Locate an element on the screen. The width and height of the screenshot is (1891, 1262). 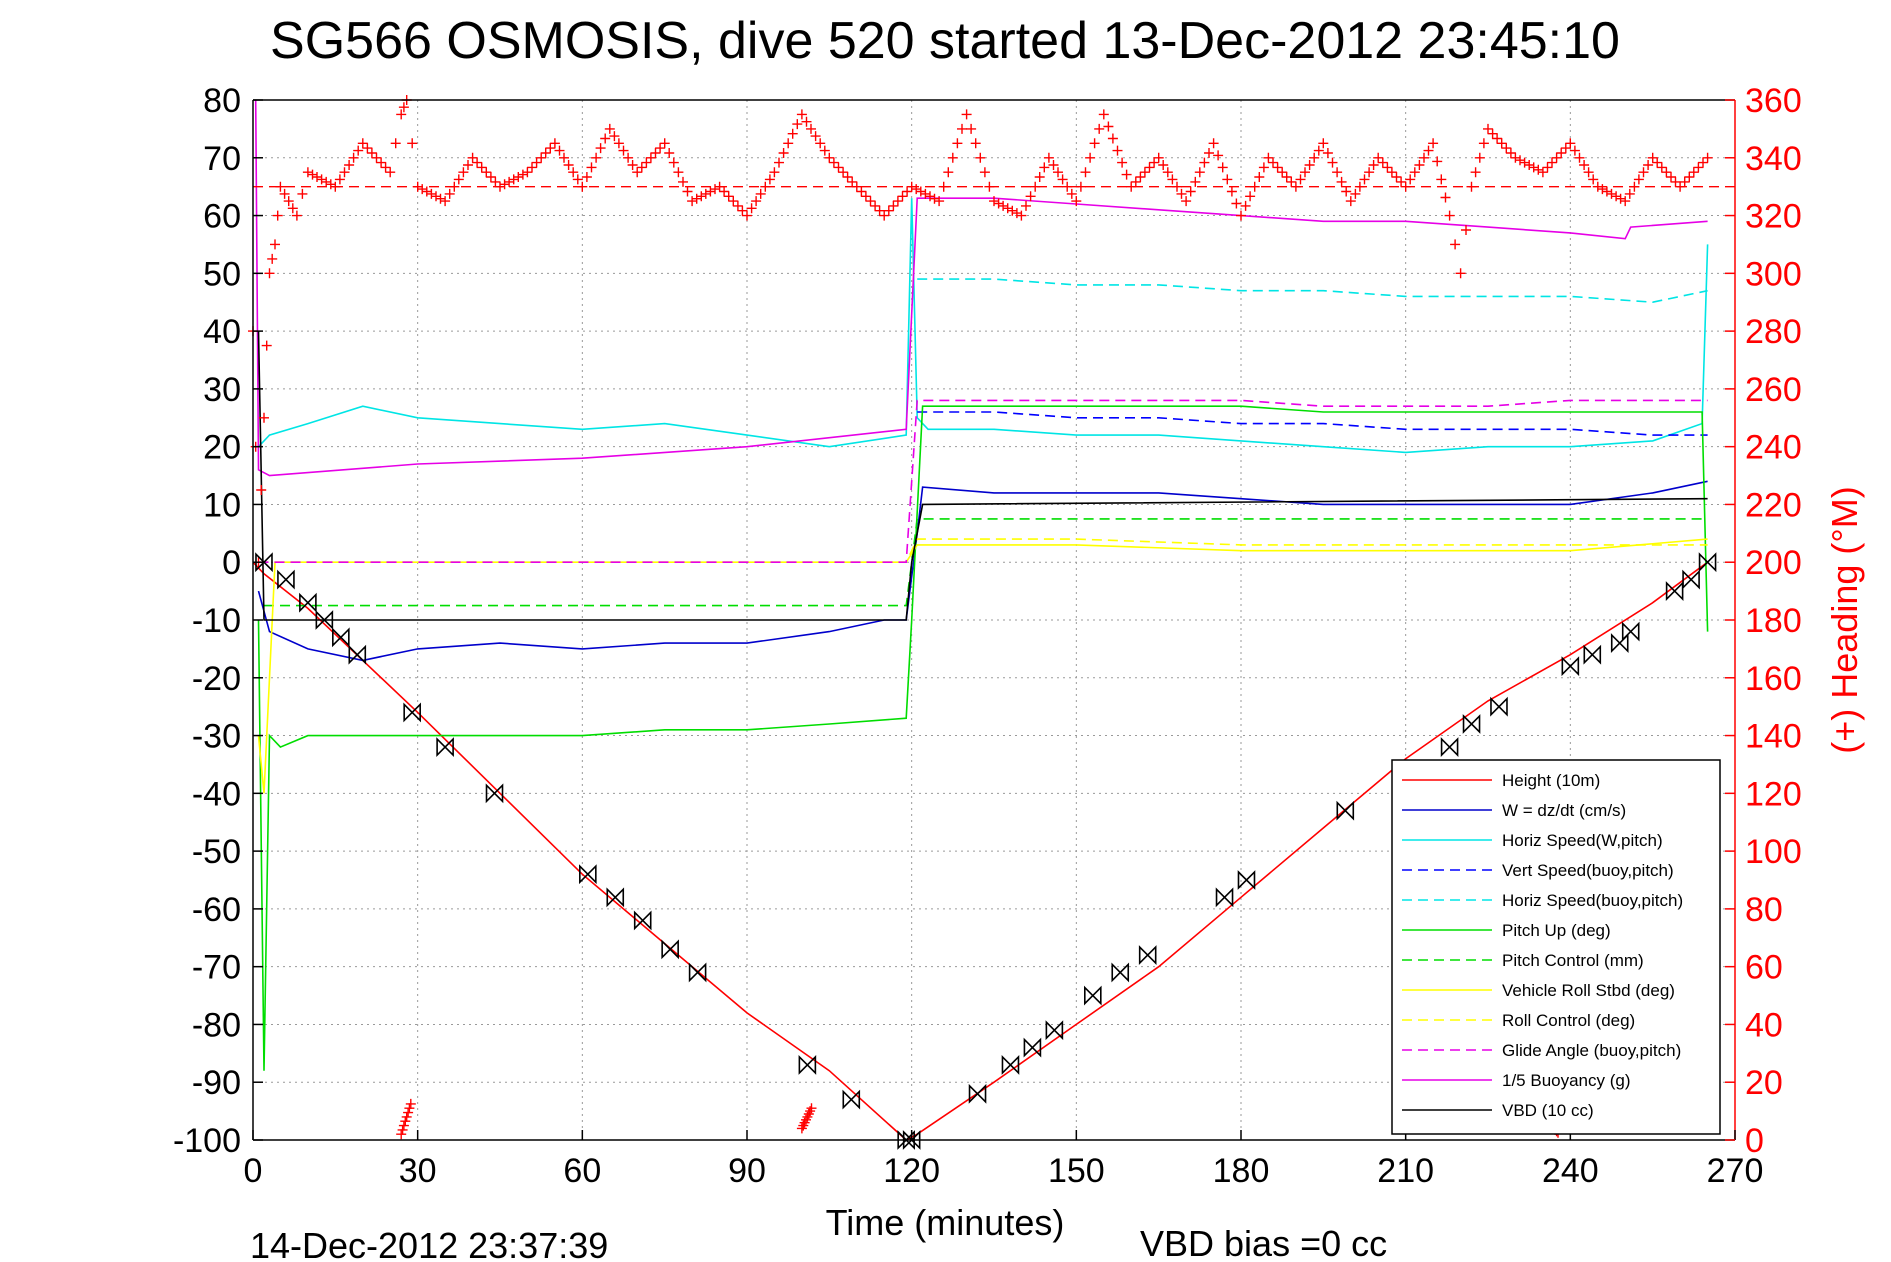
footer-timestamp: 14-Dec-2012 23:37:39 is located at coordinates (429, 1243).